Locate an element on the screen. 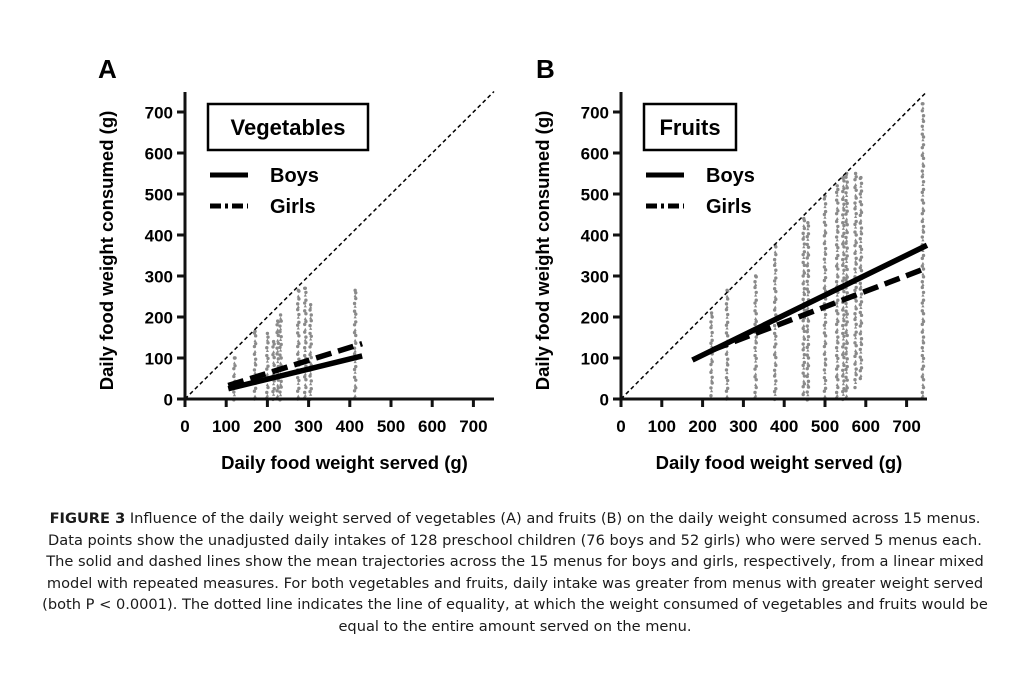 The image size is (1030, 687). scatter-column is located at coordinates (267, 365).